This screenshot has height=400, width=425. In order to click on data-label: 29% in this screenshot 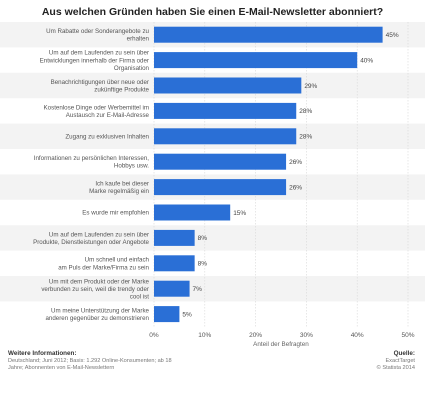, I will do `click(310, 86)`.